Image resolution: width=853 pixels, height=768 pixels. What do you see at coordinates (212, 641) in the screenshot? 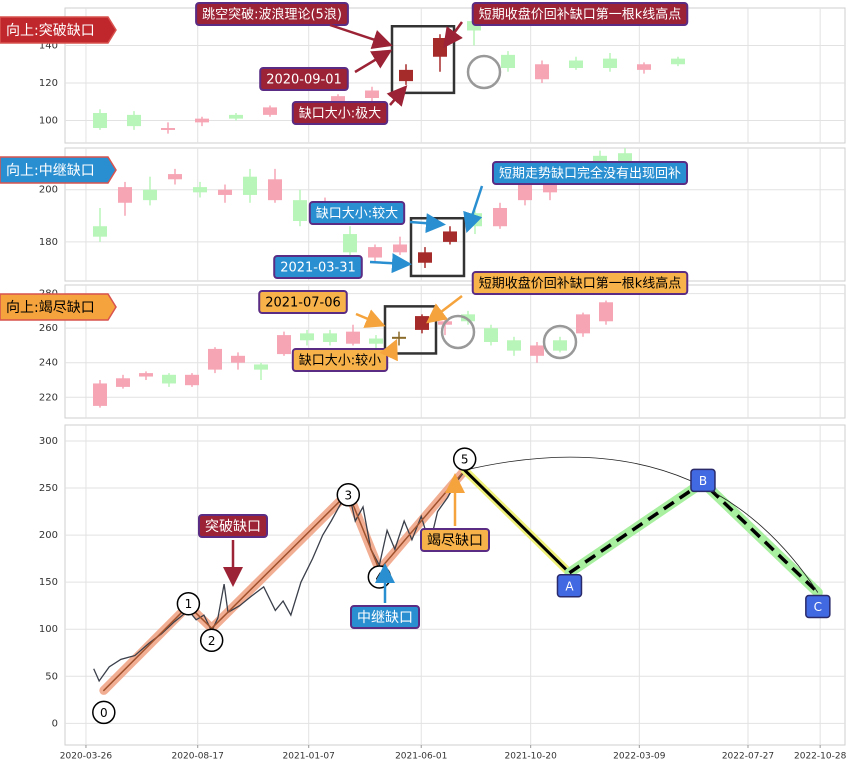
I see `wave-label: 2` at bounding box center [212, 641].